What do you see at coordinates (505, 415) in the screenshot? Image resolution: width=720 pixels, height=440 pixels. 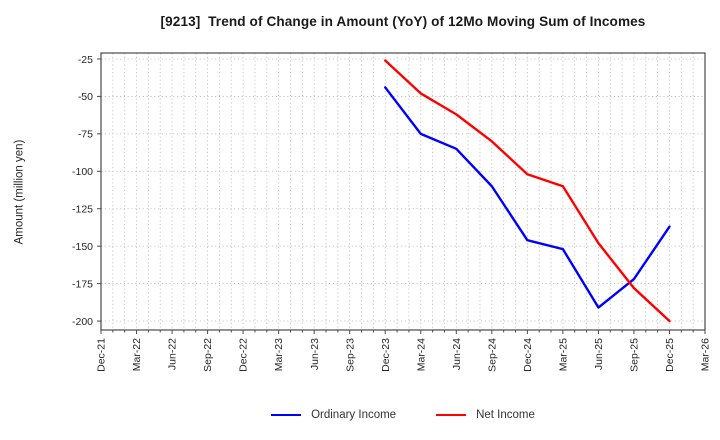 I see `legend-label-net-income: Net Income` at bounding box center [505, 415].